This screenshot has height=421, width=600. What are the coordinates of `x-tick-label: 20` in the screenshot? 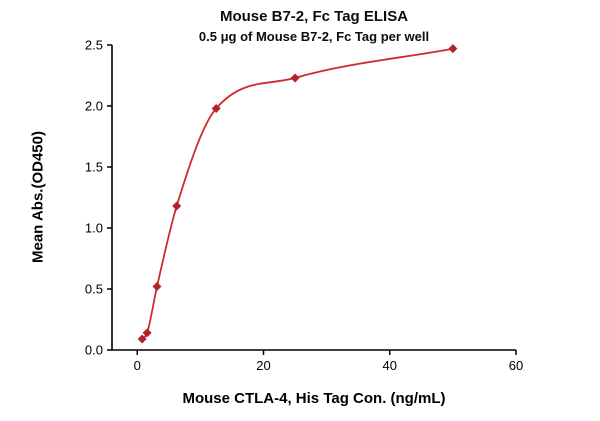 It's located at (263, 365).